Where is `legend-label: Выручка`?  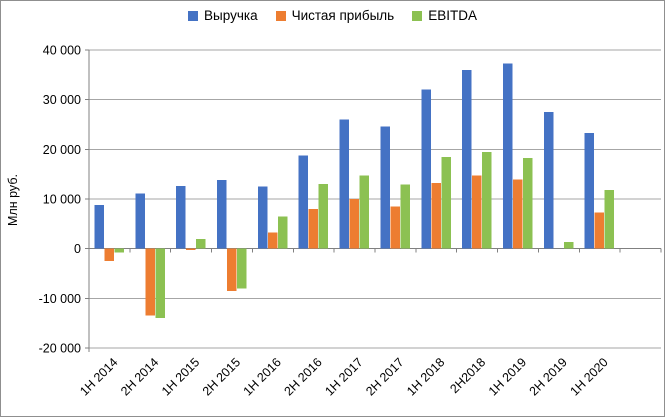 legend-label: Выручка is located at coordinates (231, 15).